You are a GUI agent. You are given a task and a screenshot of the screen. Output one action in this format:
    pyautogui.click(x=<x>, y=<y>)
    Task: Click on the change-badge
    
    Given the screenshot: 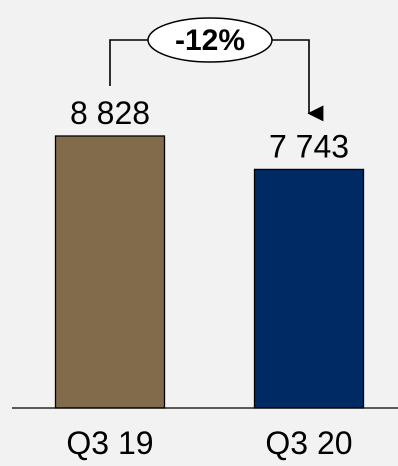 What is the action you would take?
    pyautogui.click(x=210, y=40)
    